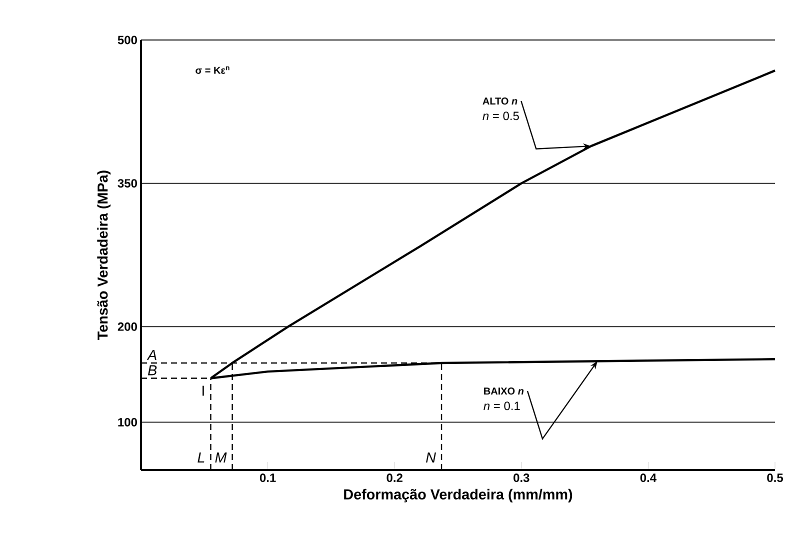 The height and width of the screenshot is (552, 787). Describe the element at coordinates (648, 478) in the screenshot. I see `x-tick-label: 0.4` at that location.